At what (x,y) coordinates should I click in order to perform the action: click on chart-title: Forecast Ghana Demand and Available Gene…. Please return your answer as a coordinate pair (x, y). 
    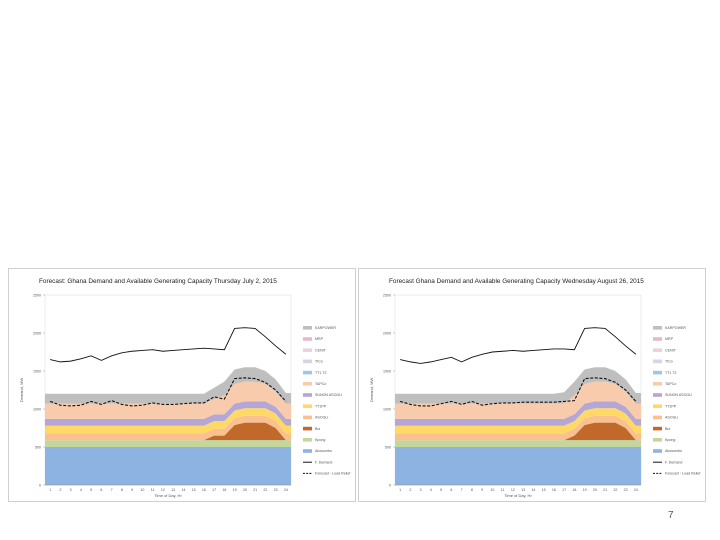
    Looking at the image, I should click on (516, 281).